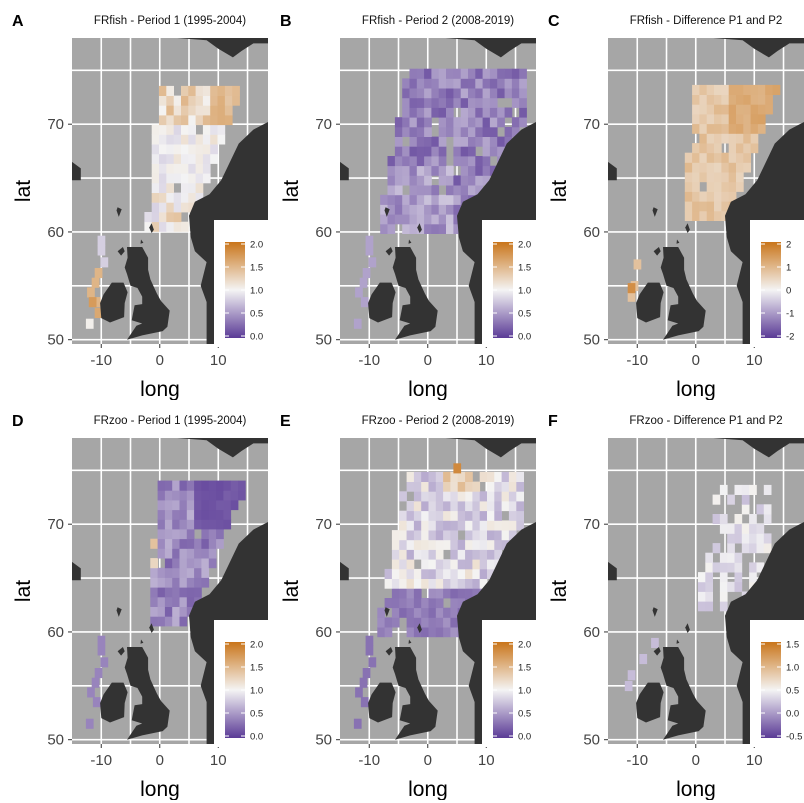  What do you see at coordinates (591, 340) in the screenshot?
I see `y-tick-label: 50` at bounding box center [591, 340].